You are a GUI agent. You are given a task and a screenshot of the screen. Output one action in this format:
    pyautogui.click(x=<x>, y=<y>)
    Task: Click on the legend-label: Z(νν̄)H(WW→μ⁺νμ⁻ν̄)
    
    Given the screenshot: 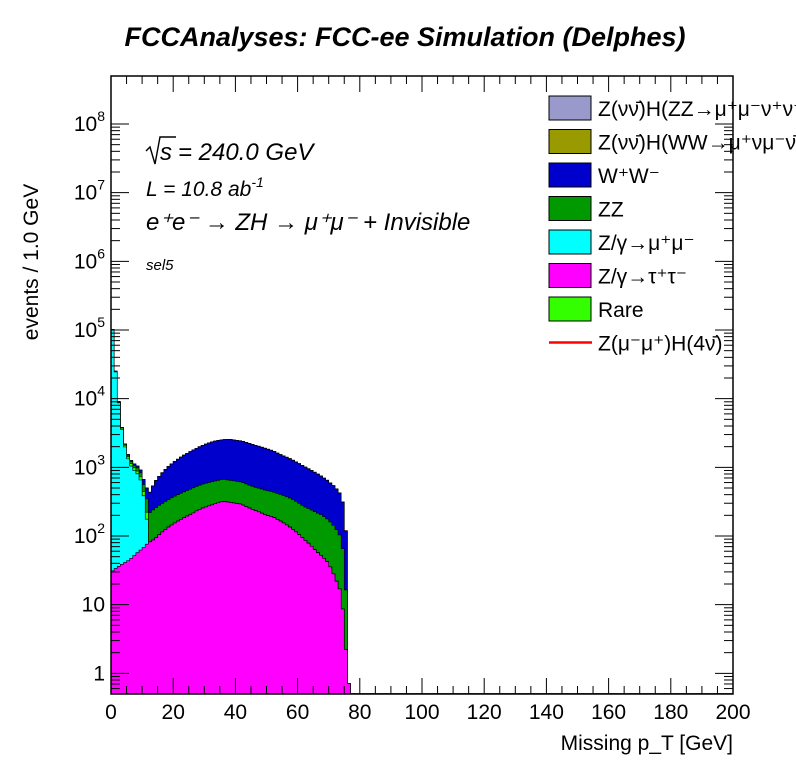 What is the action you would take?
    pyautogui.click(x=697, y=143)
    